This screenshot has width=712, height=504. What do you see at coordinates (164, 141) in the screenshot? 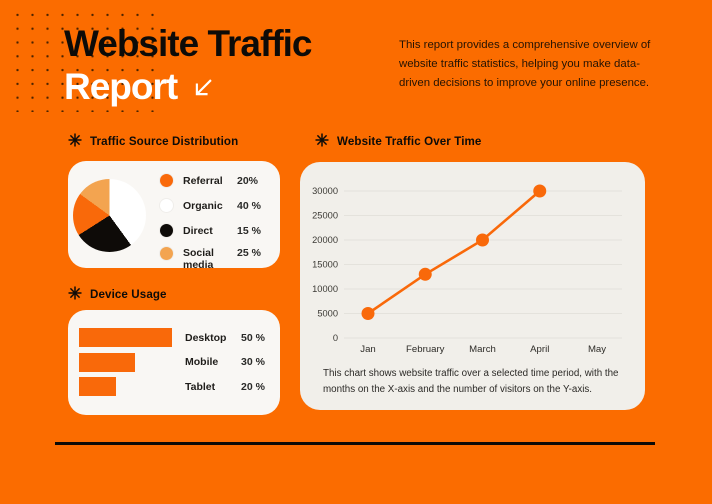
I see `section-title-traffic-source: Traffic Source Distribution` at bounding box center [164, 141].